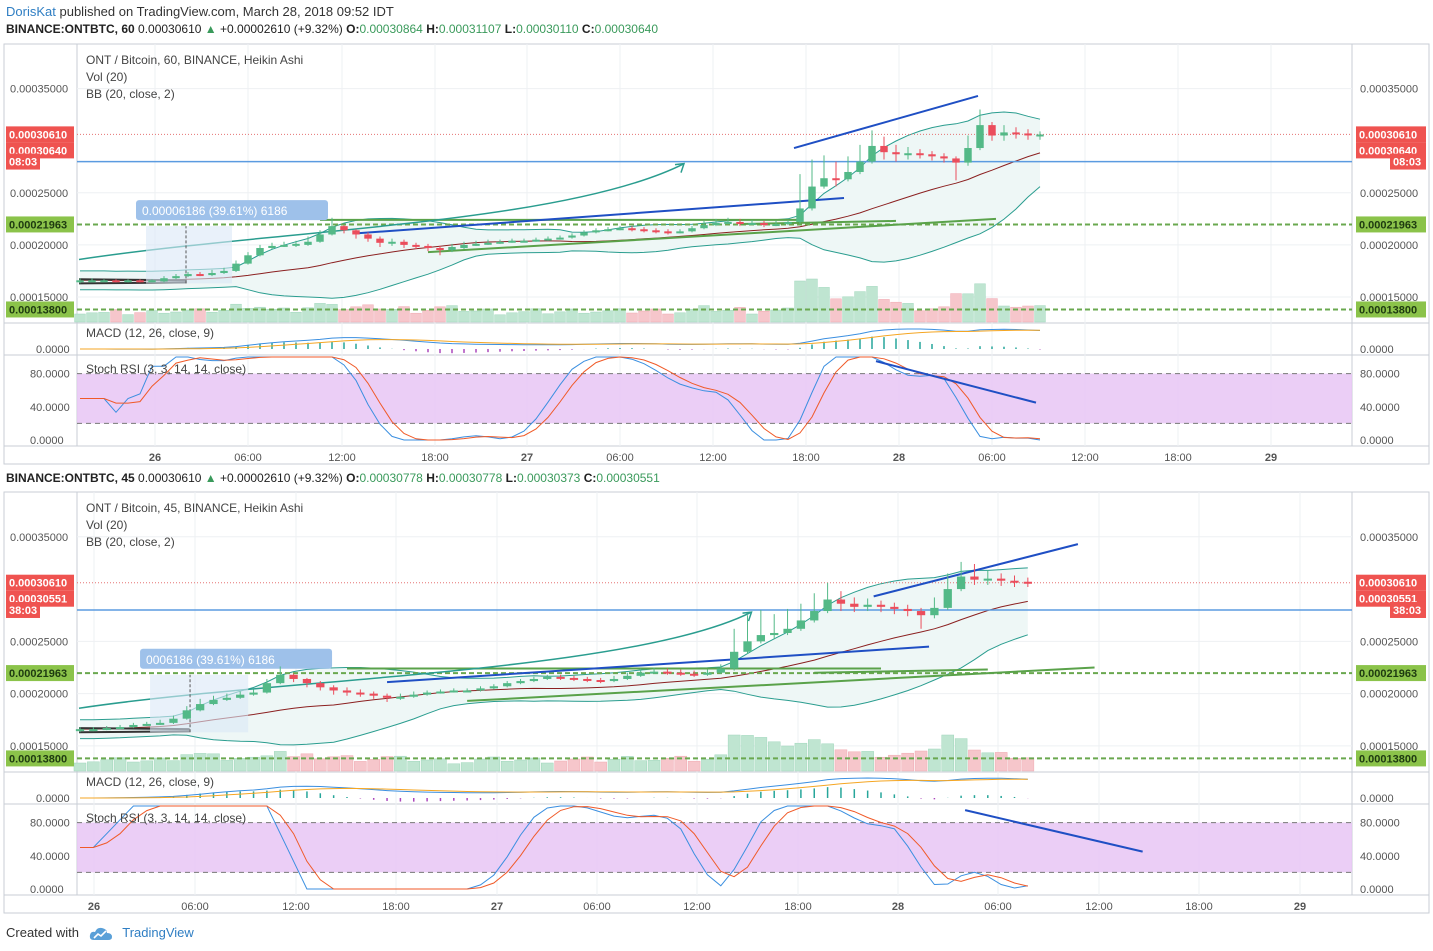 Image resolution: width=1433 pixels, height=951 pixels. Describe the element at coordinates (1099, 907) in the screenshot. I see `time-tick: 12:00` at that location.